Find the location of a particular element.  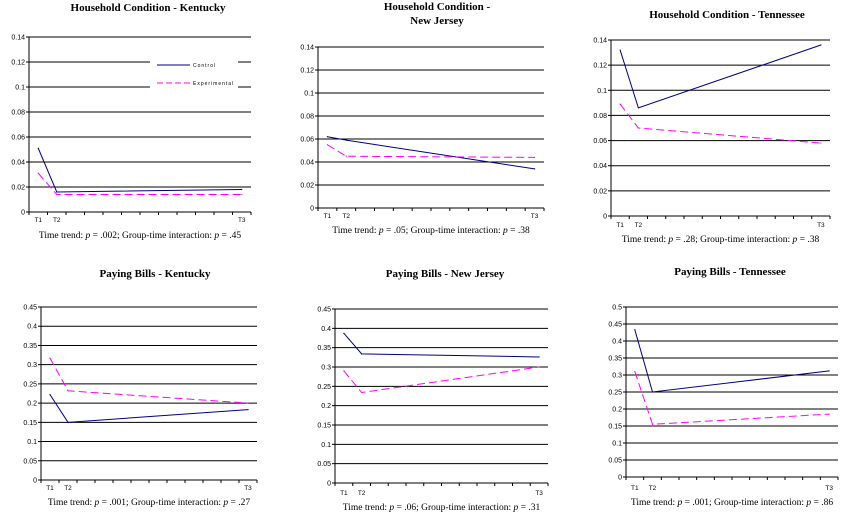

y-tick-label: 0.12 is located at coordinates (600, 66).